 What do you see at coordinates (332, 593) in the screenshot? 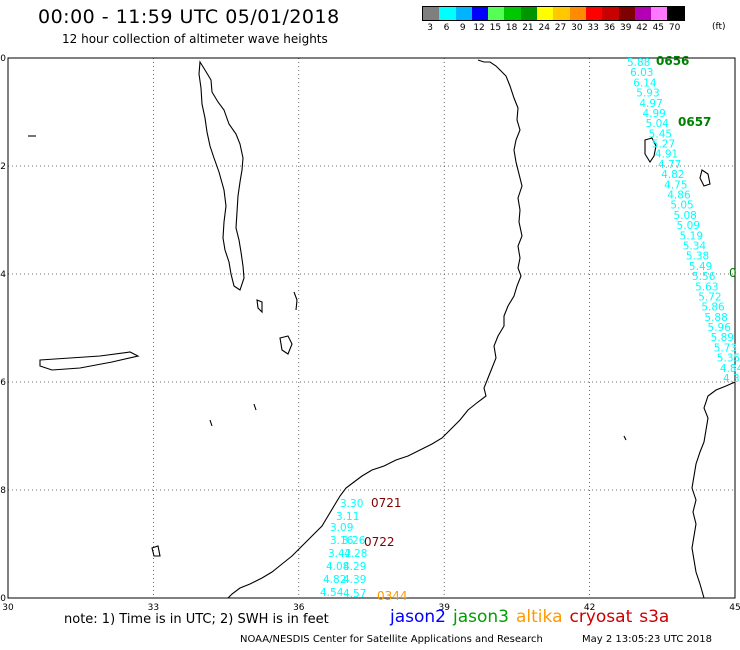
I see `wave-height-value: 4.54` at bounding box center [332, 593].